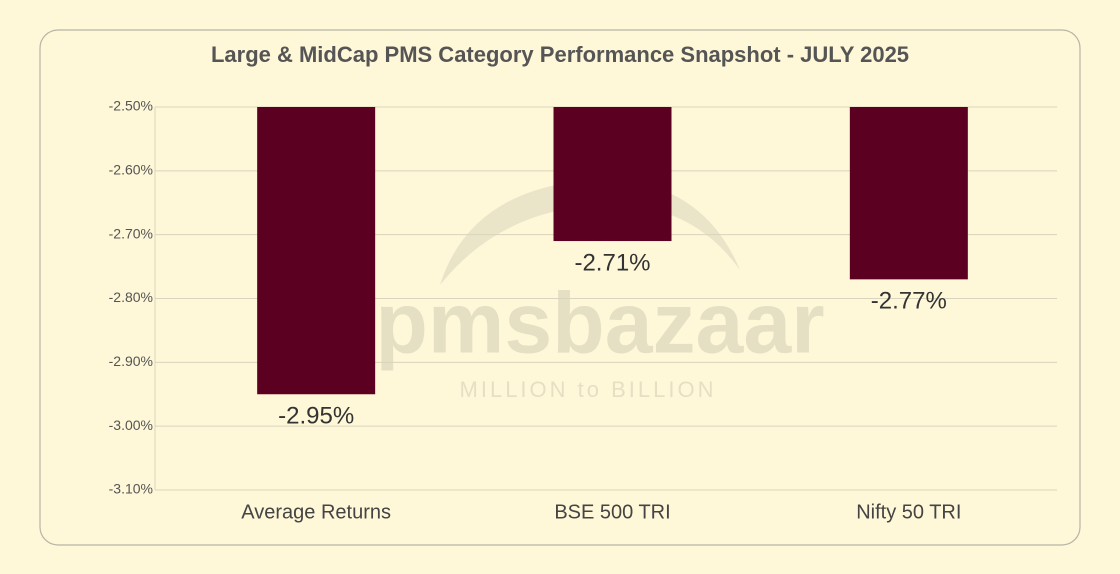 The image size is (1120, 574). I want to click on x-tick-label: Average Returns, so click(316, 512).